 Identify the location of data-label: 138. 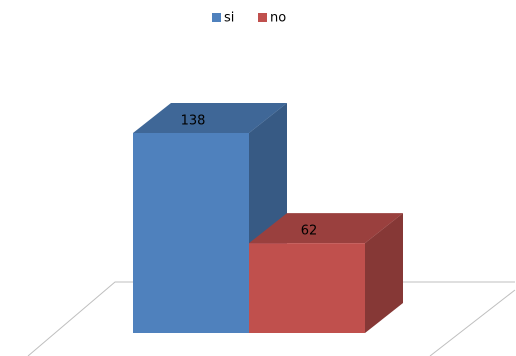
(193, 121).